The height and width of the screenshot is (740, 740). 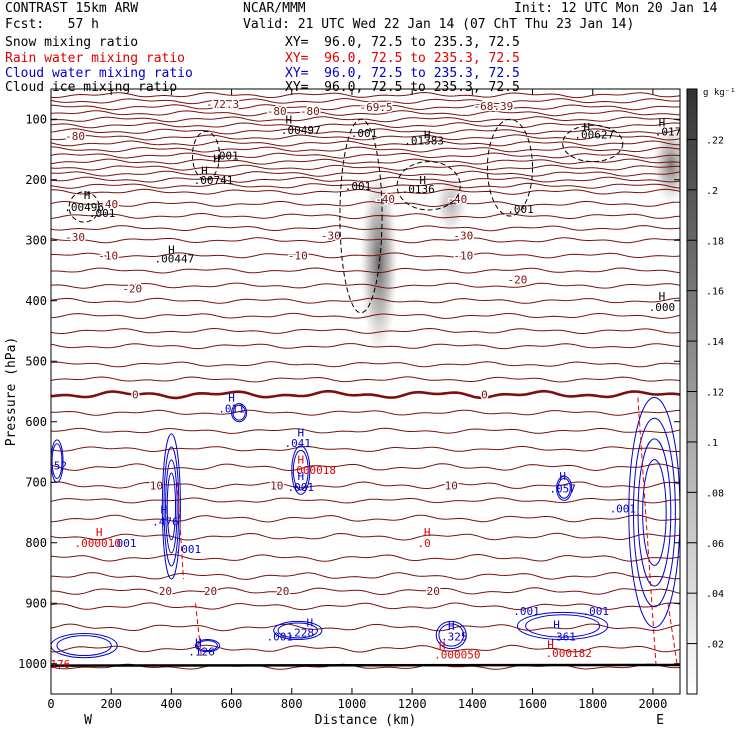 I want to click on field-name-rain: Rain water mixing ratio, so click(x=95, y=58).